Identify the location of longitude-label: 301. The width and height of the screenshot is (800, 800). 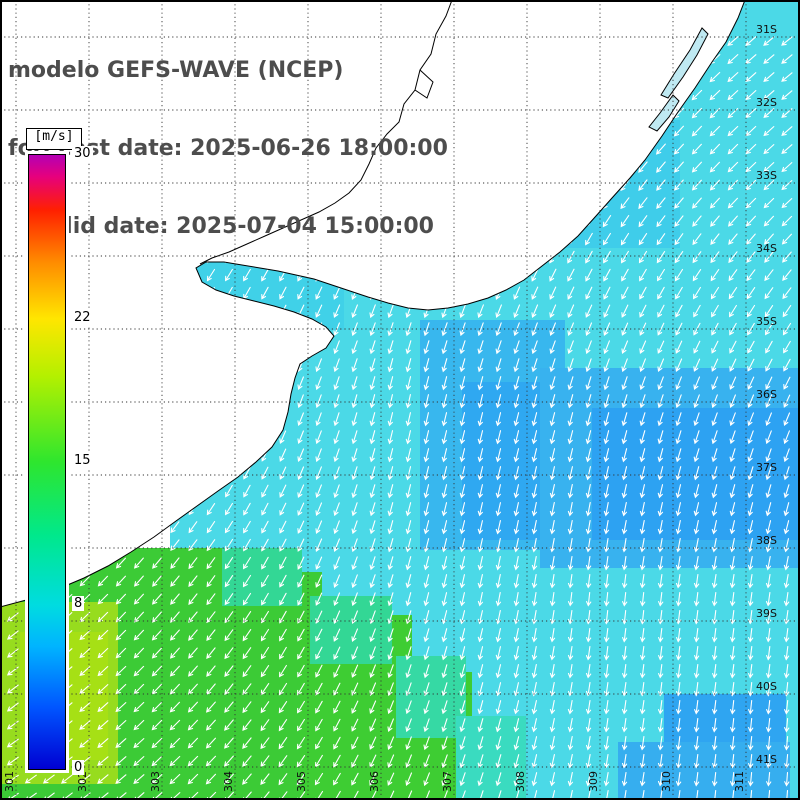
(9, 781).